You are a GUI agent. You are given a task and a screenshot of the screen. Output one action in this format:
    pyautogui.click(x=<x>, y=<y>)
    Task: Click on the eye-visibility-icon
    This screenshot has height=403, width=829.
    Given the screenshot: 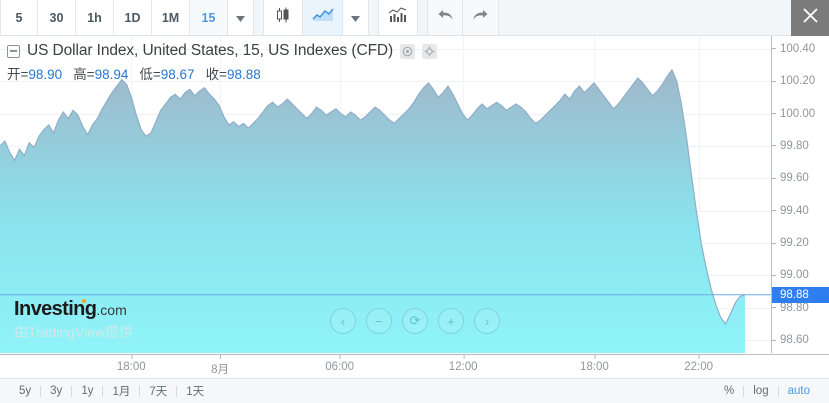 What is the action you would take?
    pyautogui.click(x=408, y=51)
    